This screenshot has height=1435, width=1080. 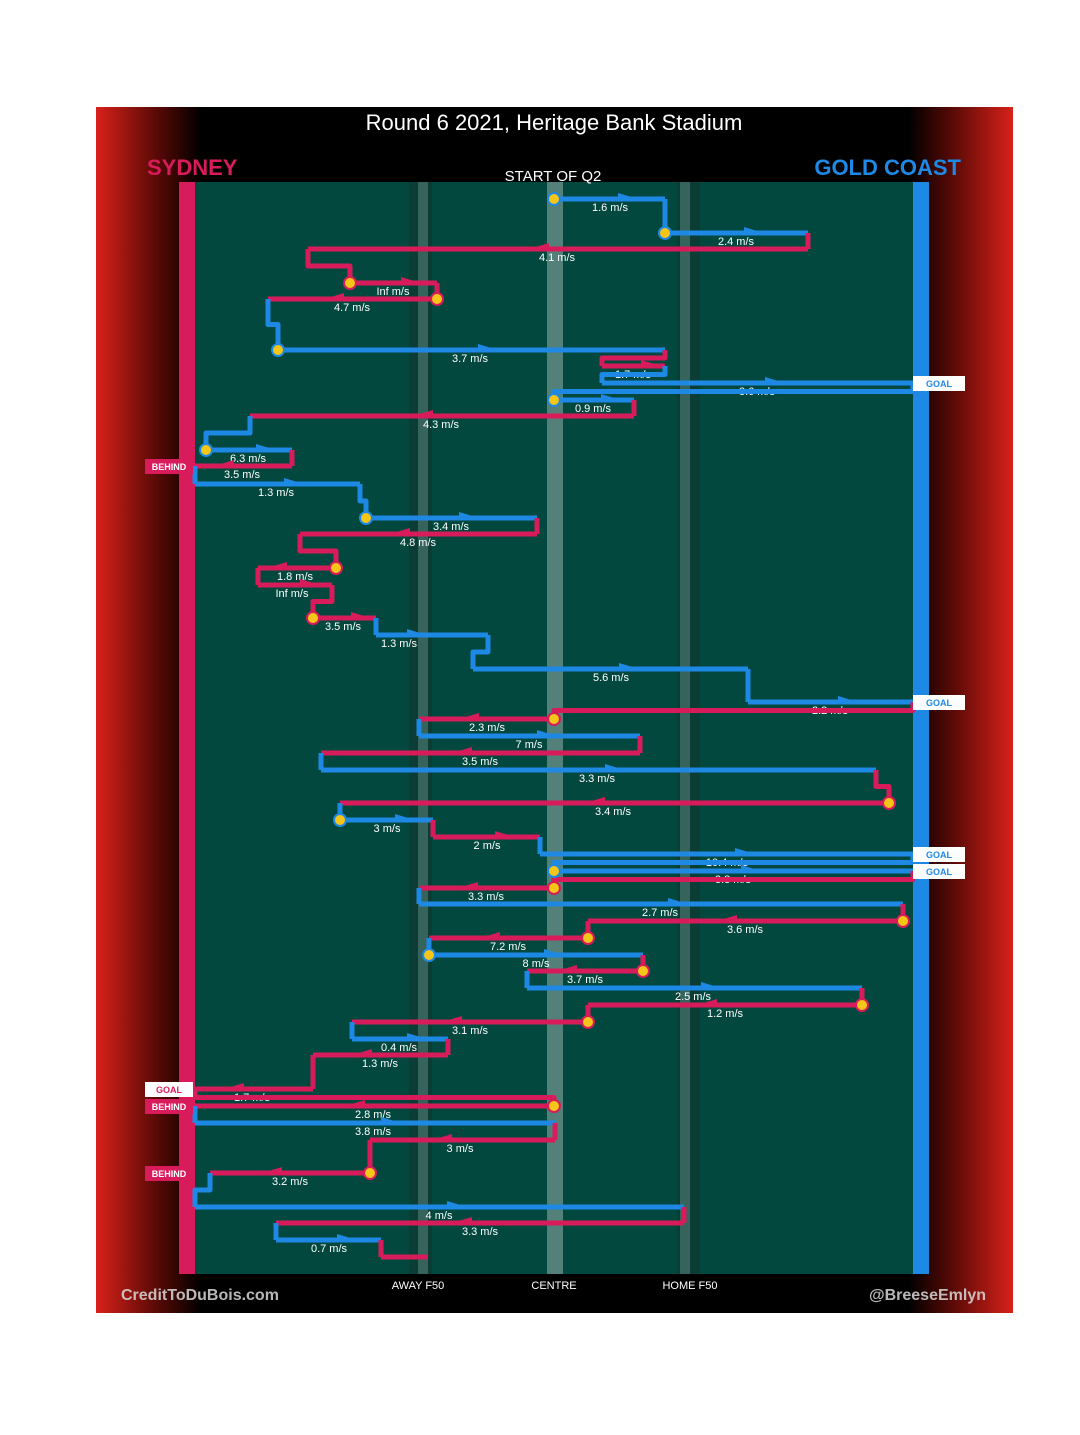 What do you see at coordinates (200, 1295) in the screenshot?
I see `credit-left: CreditToDuBois.com` at bounding box center [200, 1295].